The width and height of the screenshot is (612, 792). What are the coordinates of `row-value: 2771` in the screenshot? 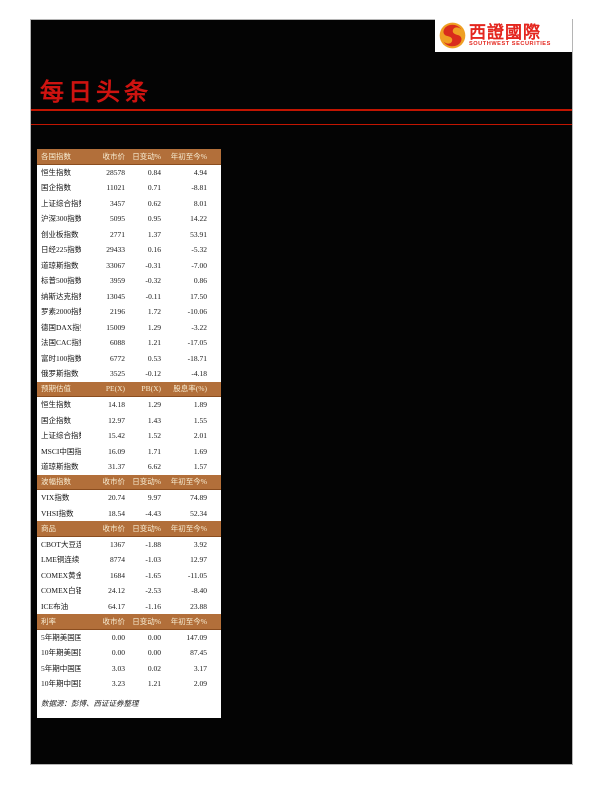 It's located at (117, 234).